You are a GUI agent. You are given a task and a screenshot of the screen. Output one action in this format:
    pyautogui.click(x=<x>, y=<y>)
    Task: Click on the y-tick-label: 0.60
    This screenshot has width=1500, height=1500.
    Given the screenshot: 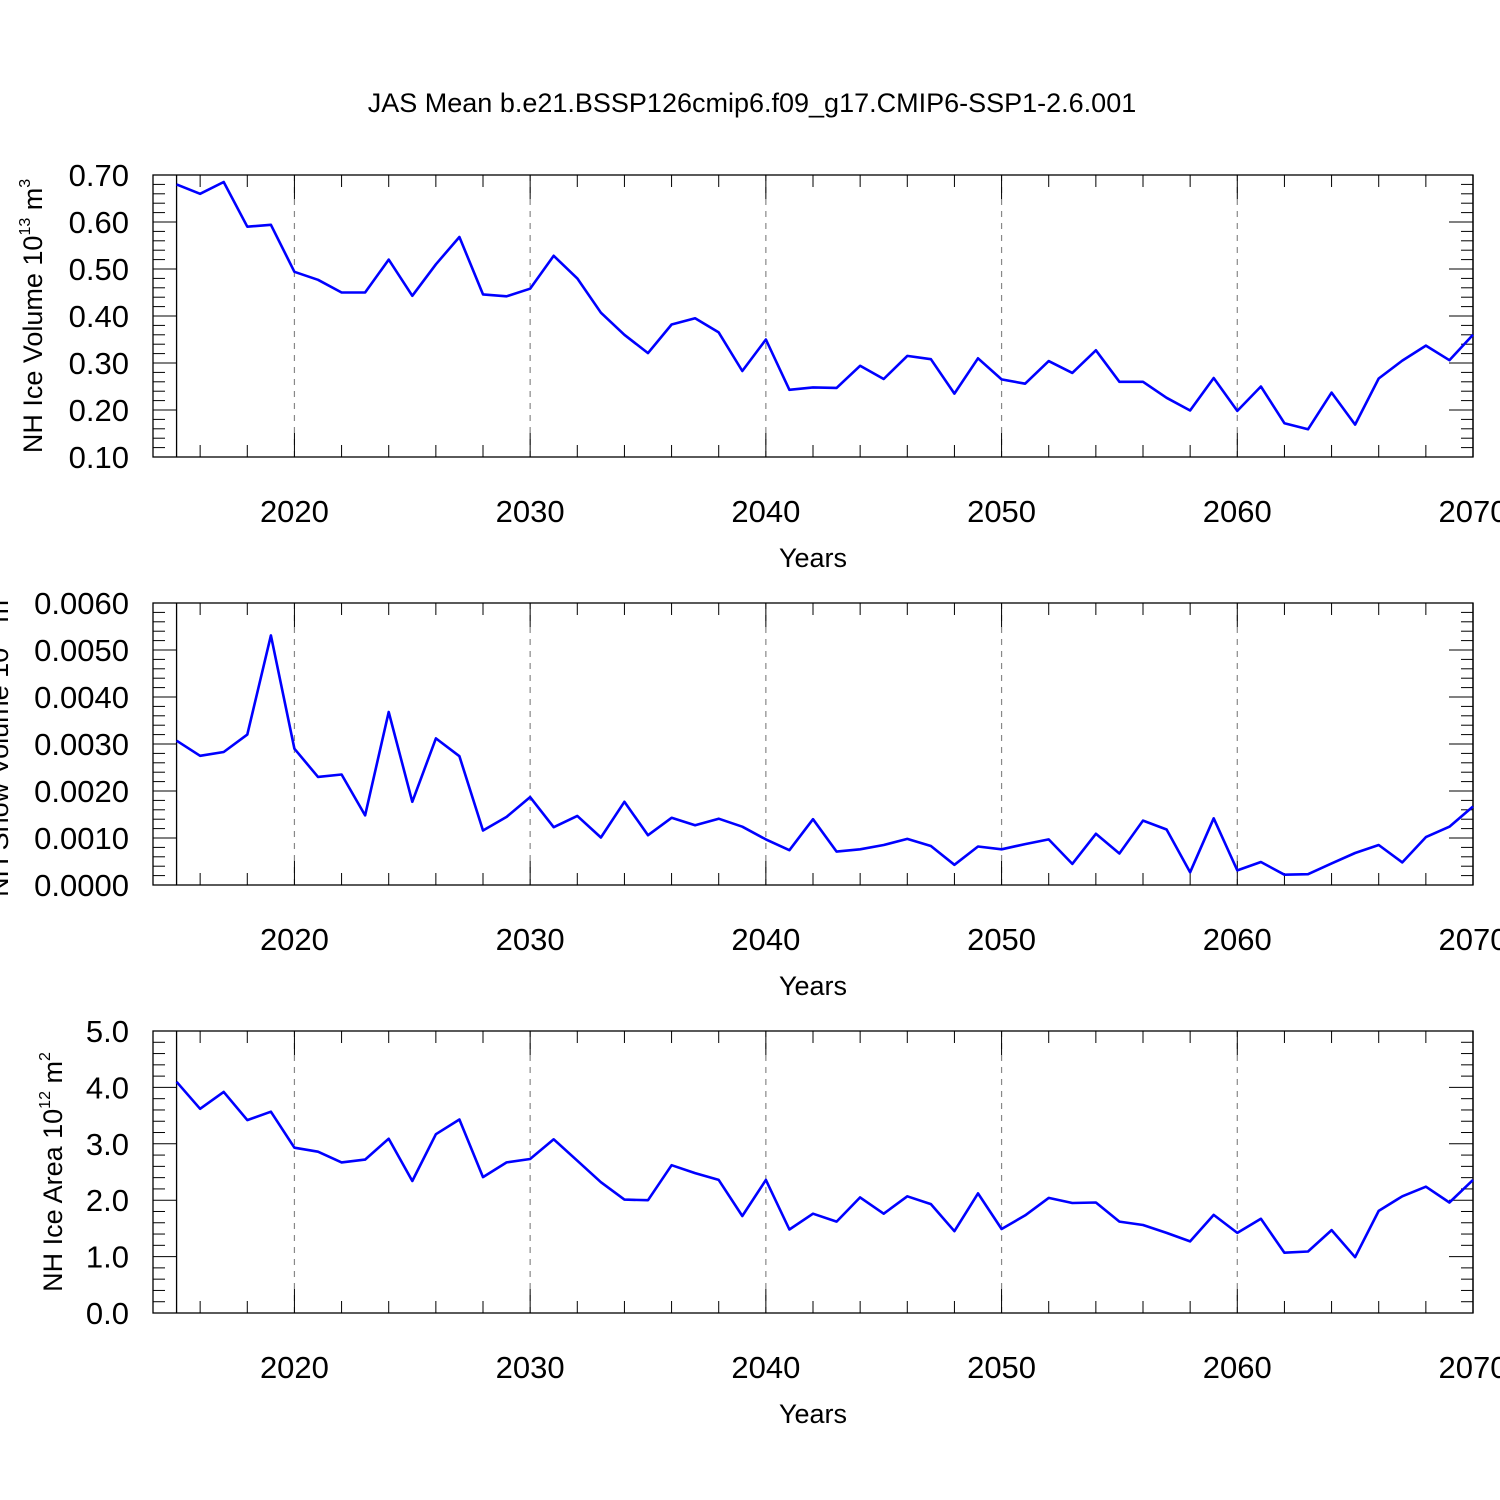 What is the action you would take?
    pyautogui.click(x=99, y=222)
    